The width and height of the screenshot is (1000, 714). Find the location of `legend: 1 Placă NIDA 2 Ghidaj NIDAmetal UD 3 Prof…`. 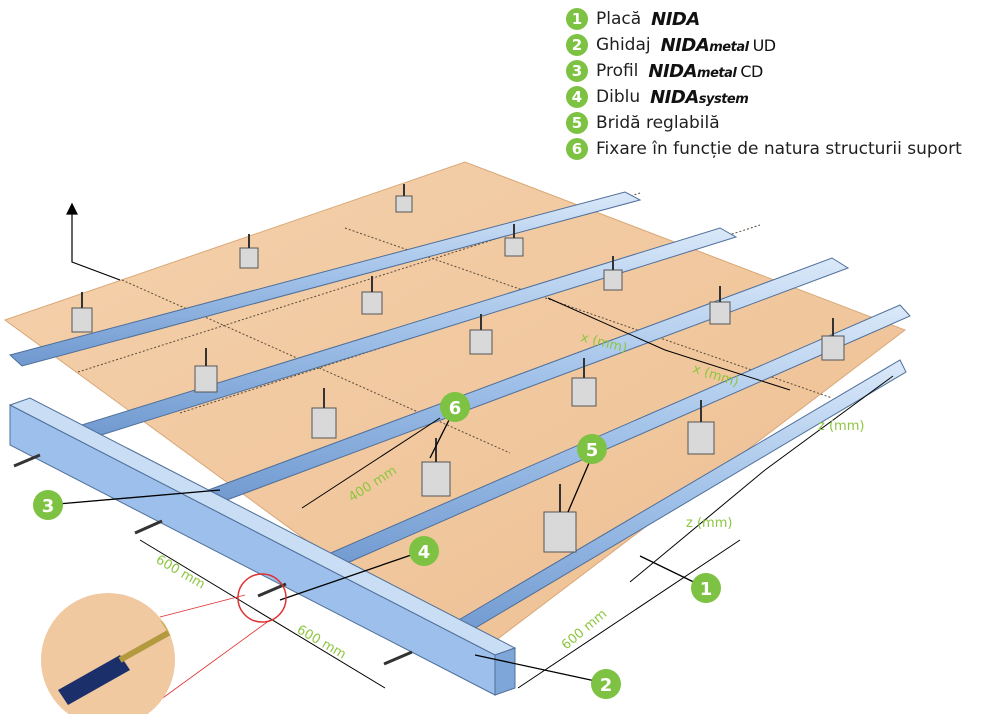

legend: 1 Placă NIDA 2 Ghidaj NIDAmetal UD 3 Prof… is located at coordinates (781, 84).